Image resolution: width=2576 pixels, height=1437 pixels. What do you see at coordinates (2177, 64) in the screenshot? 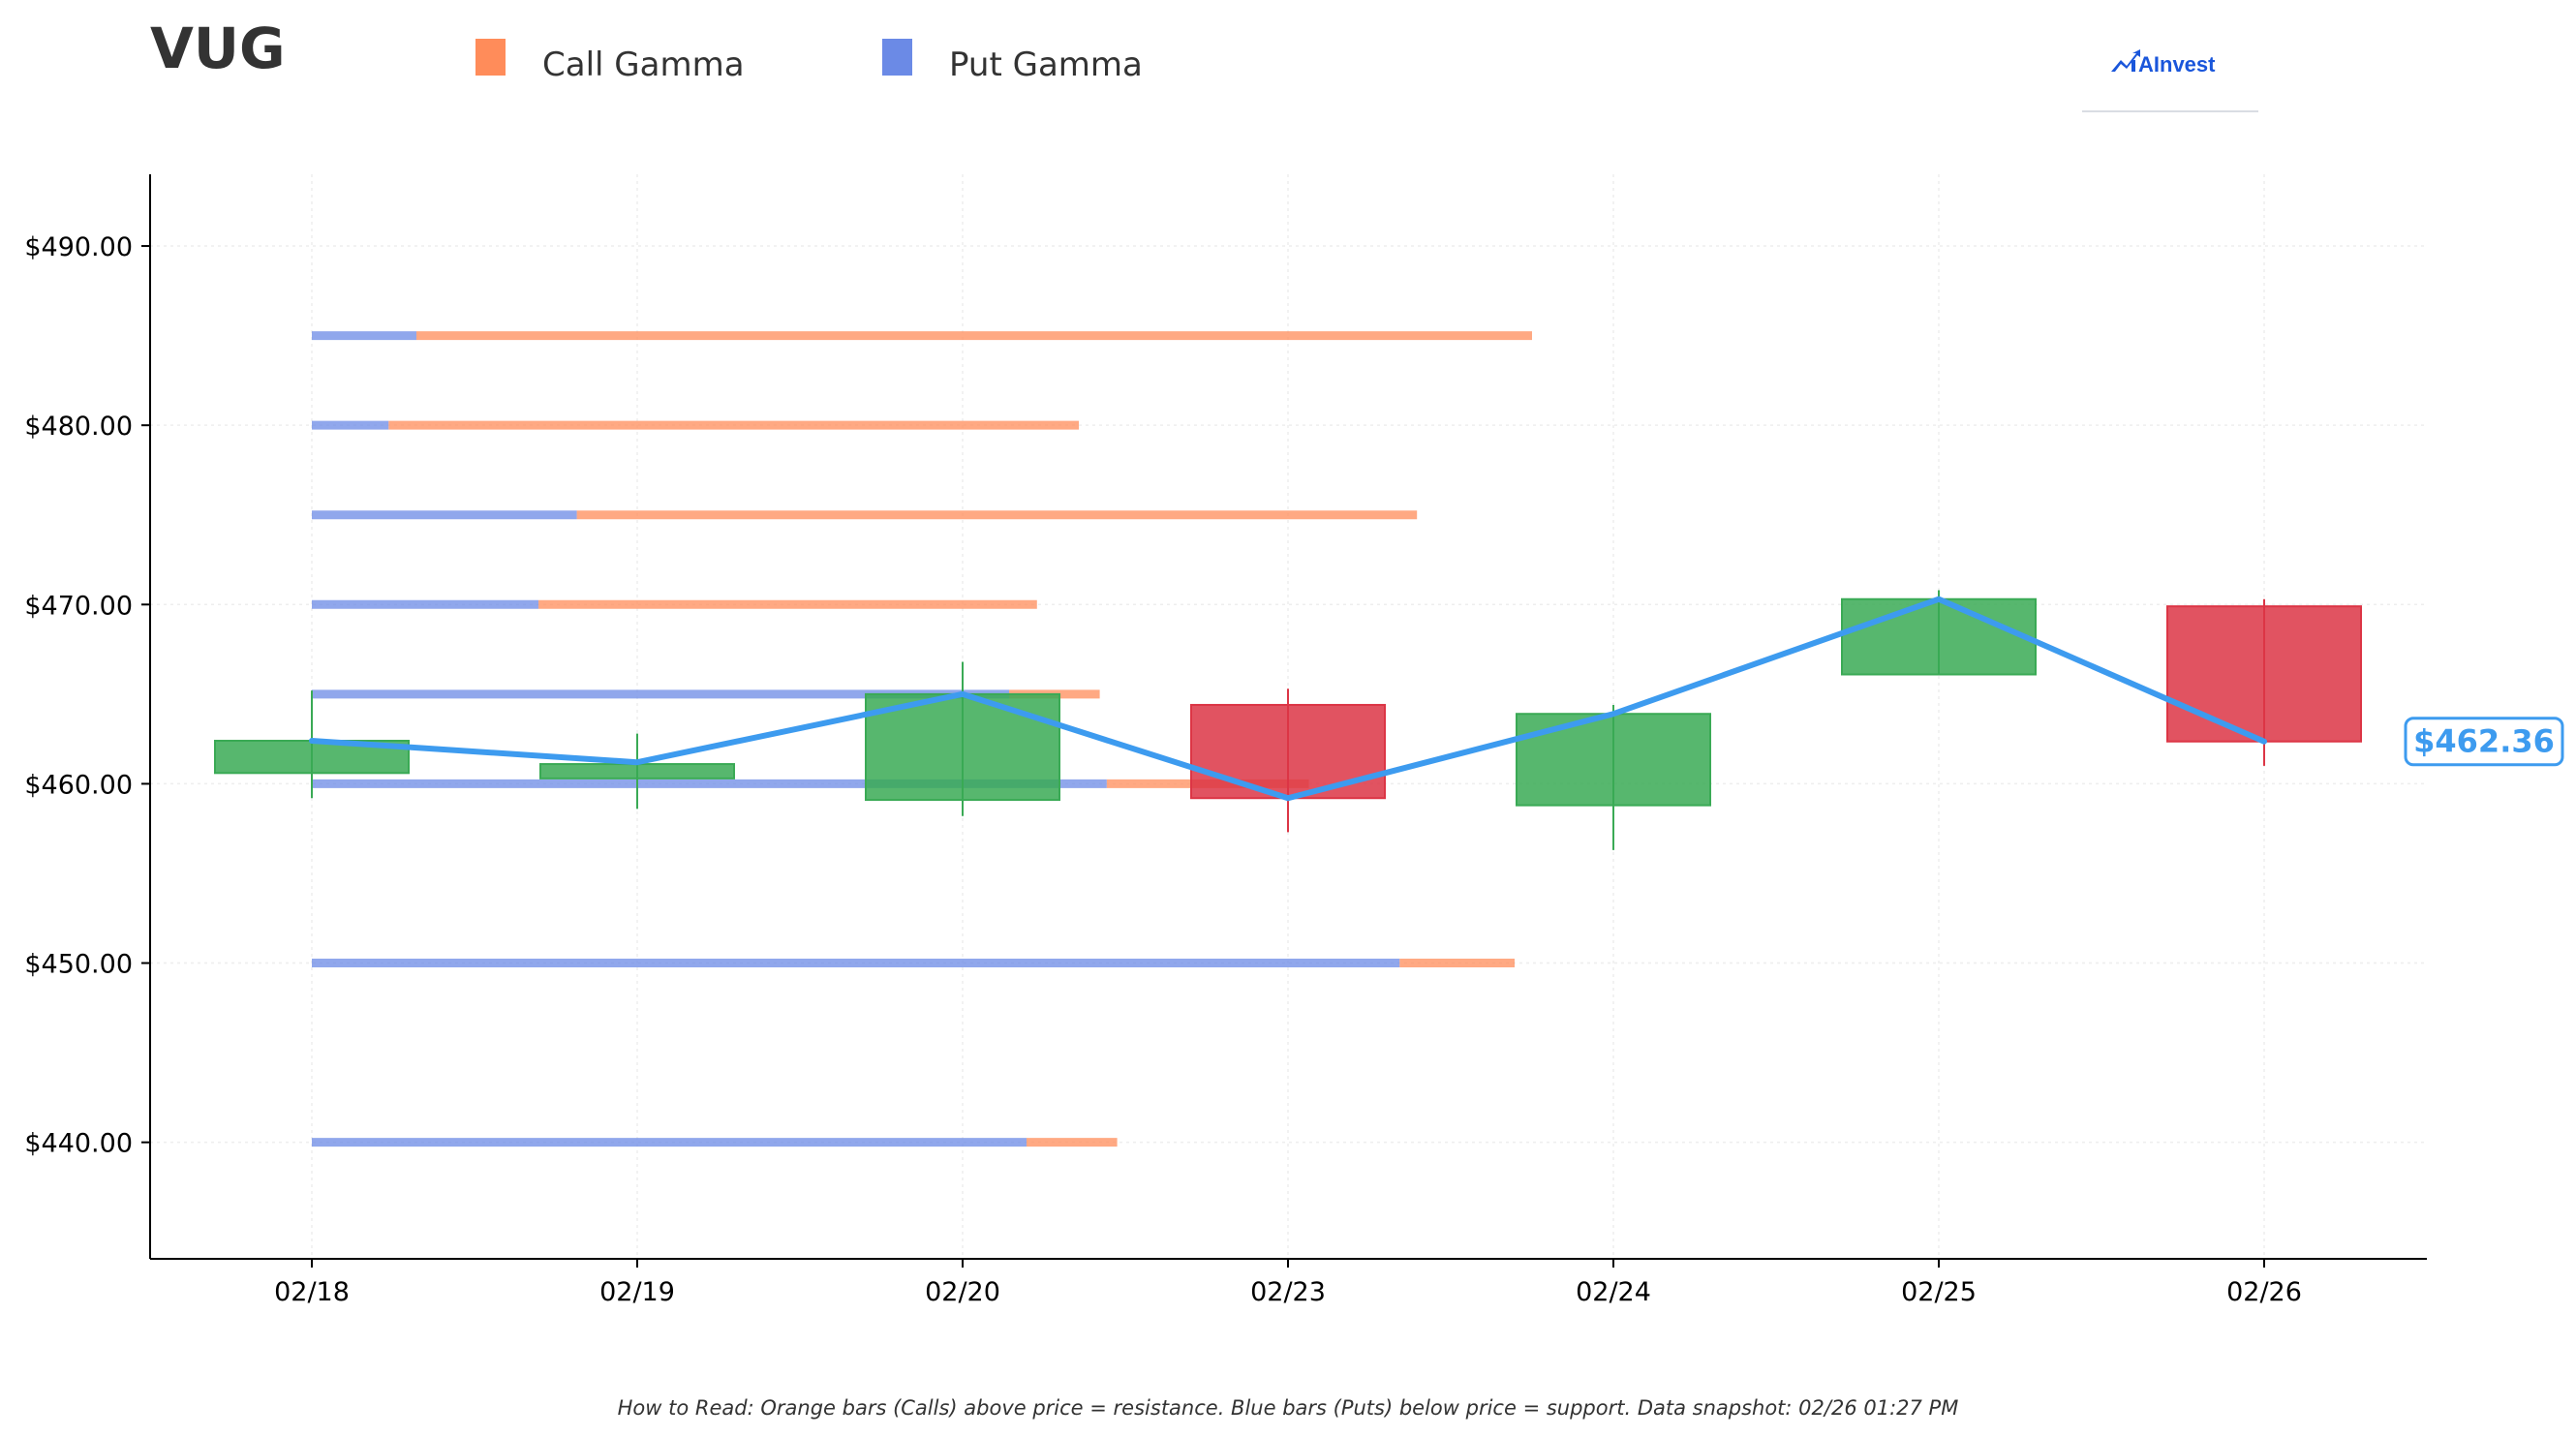
I see `brand-name: AInvest` at bounding box center [2177, 64].